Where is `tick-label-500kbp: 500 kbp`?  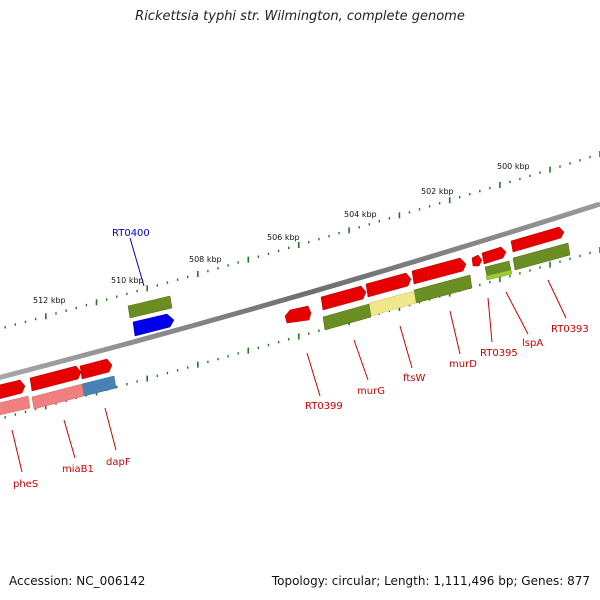
tick-label-500kbp: 500 kbp is located at coordinates (513, 166).